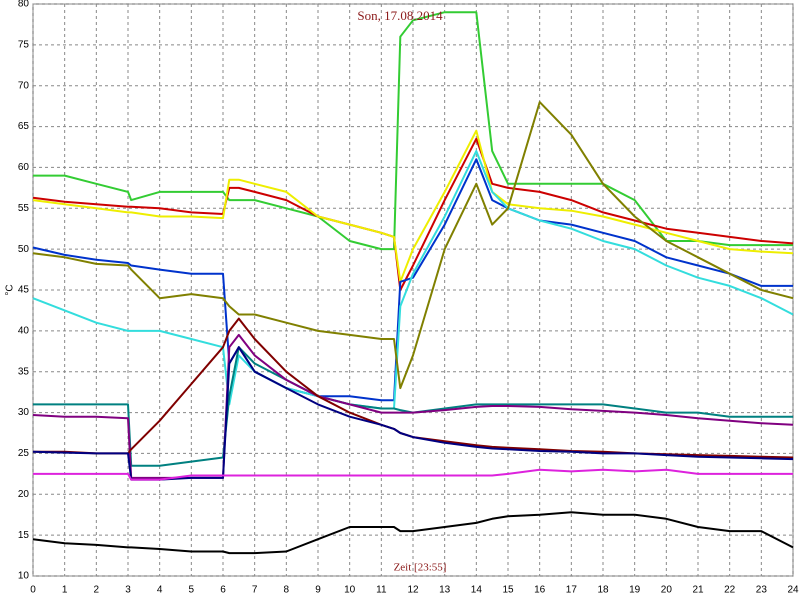  What do you see at coordinates (400, 15) in the screenshot?
I see `chart-title: Son, 17.08.2014` at bounding box center [400, 15].